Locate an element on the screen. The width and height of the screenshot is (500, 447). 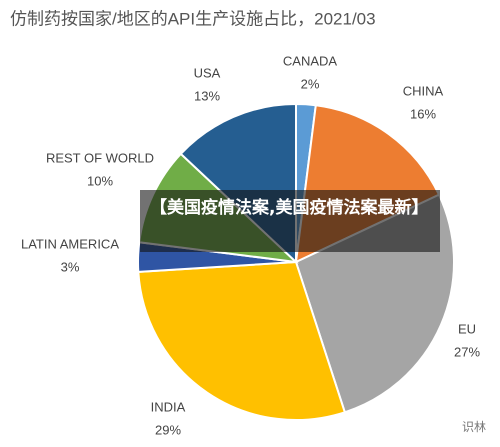
watermark-text: 识林 is located at coordinates (473, 427).